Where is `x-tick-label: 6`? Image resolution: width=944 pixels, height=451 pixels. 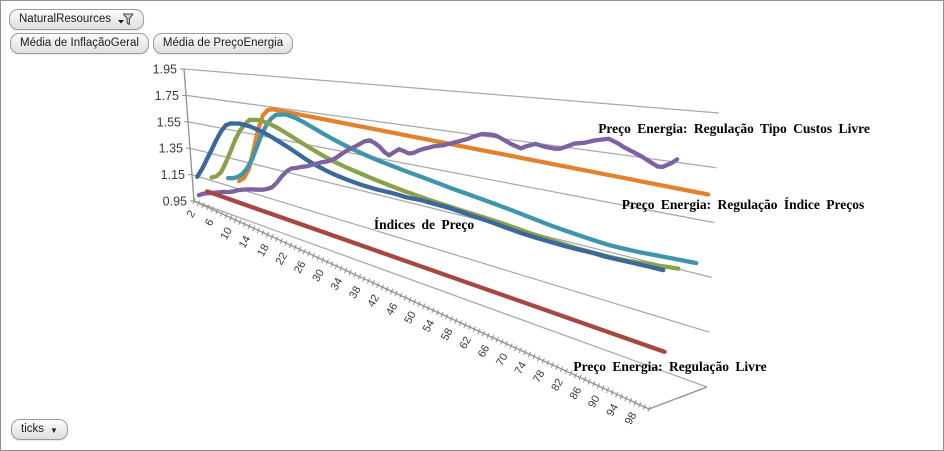 x-tick-label: 6 is located at coordinates (209, 222).